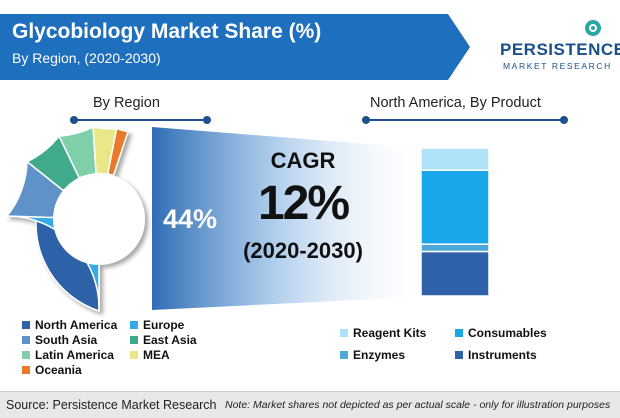 The height and width of the screenshot is (418, 620). What do you see at coordinates (455, 248) in the screenshot?
I see `bar-segment-enzymes` at bounding box center [455, 248].